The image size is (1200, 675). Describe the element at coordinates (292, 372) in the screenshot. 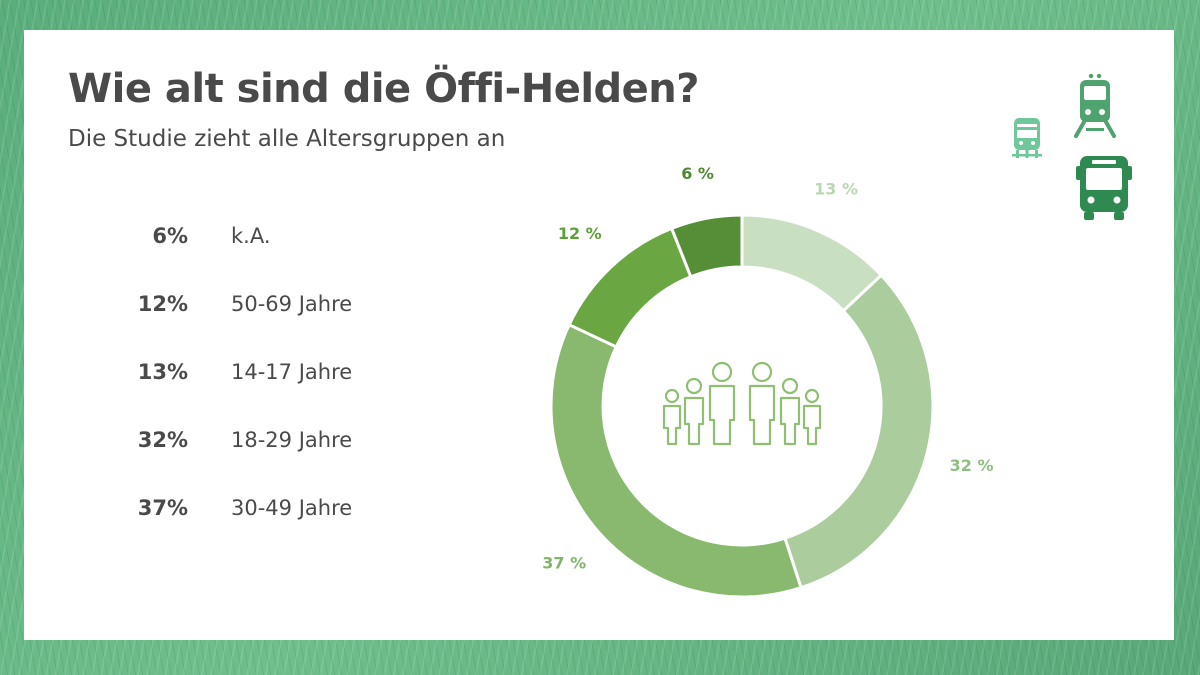

I see `legend-label: 14-17 Jahre` at that location.